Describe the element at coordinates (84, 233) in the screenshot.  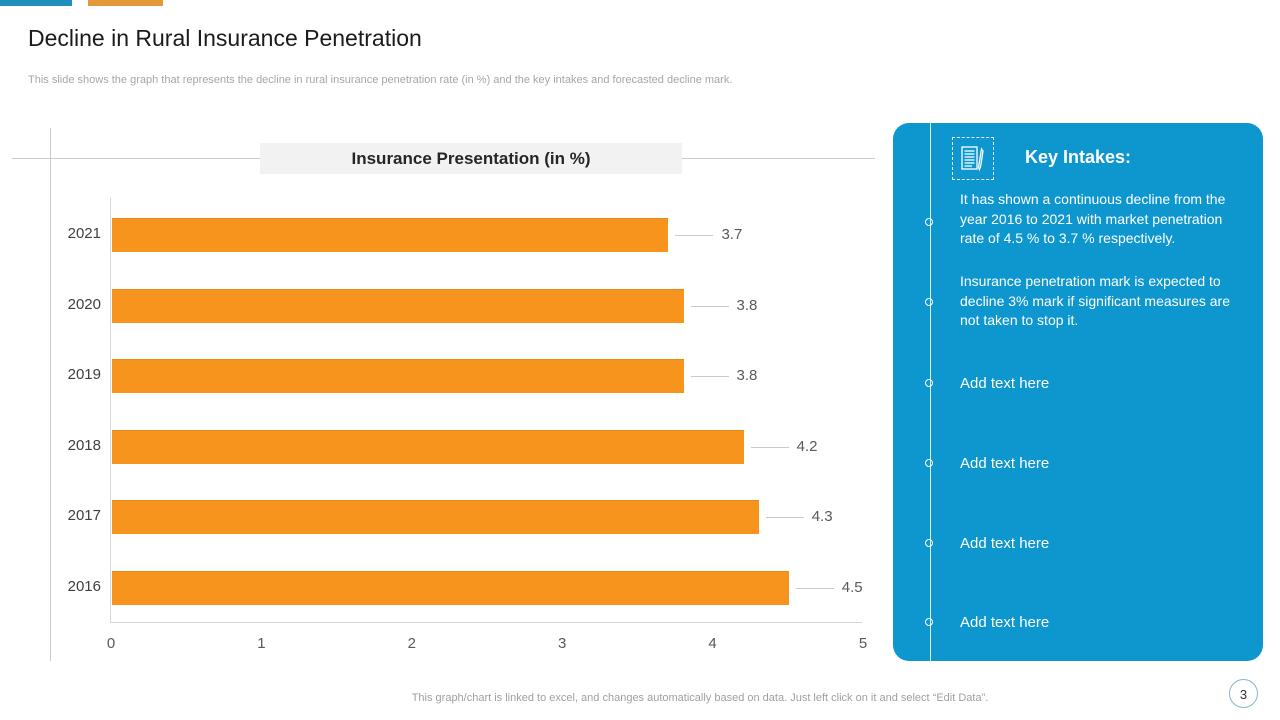
I see `category-label: 2021` at that location.